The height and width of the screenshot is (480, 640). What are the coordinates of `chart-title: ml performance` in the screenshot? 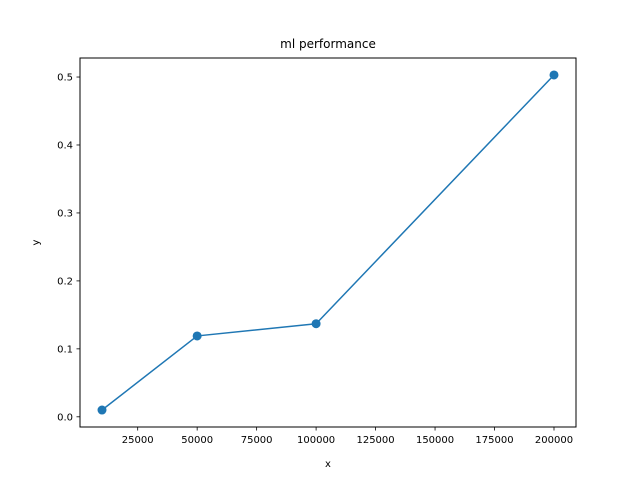 It's located at (328, 44).